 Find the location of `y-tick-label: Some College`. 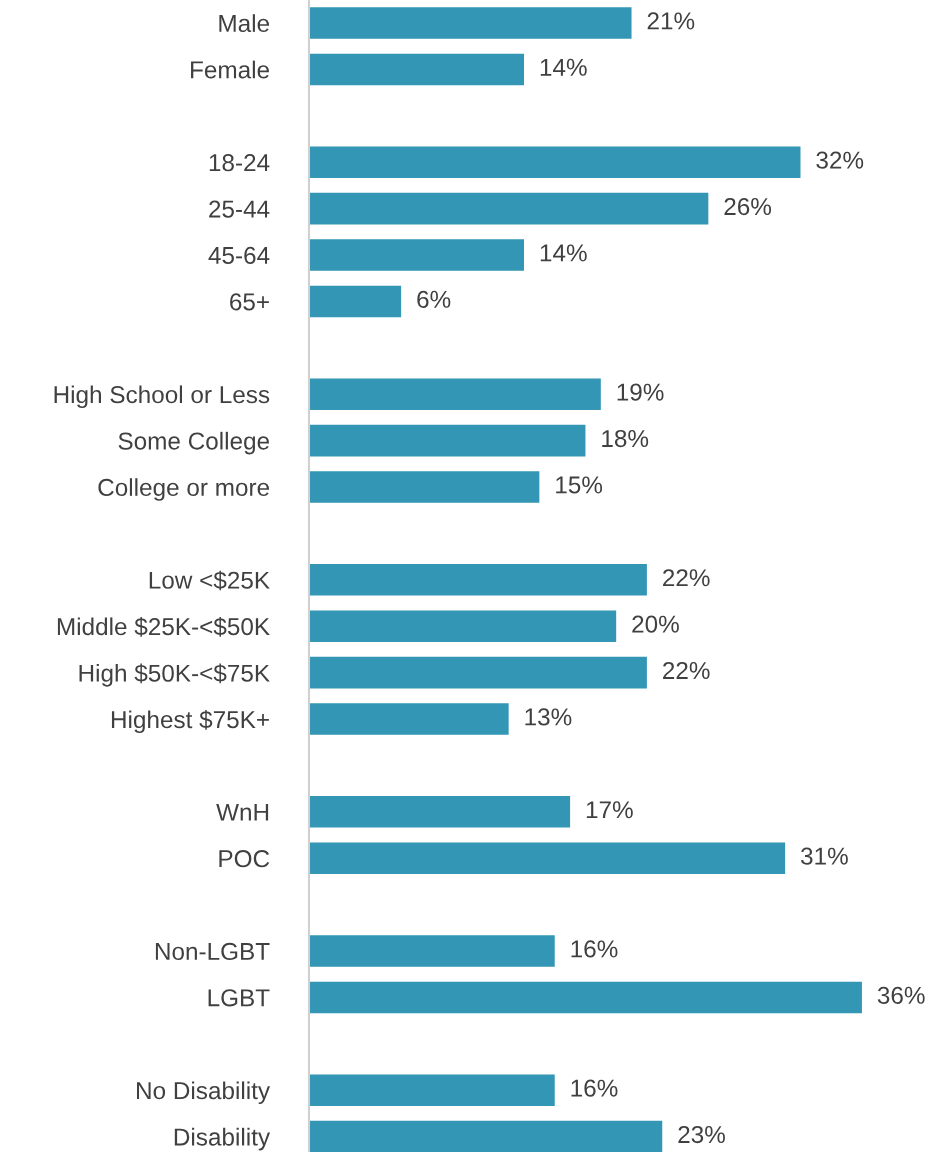

y-tick-label: Some College is located at coordinates (194, 443).